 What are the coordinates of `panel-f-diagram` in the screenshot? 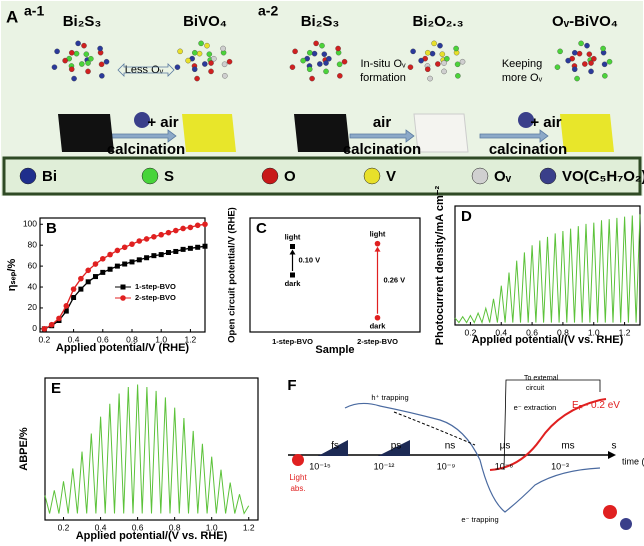 It's located at (460, 454).